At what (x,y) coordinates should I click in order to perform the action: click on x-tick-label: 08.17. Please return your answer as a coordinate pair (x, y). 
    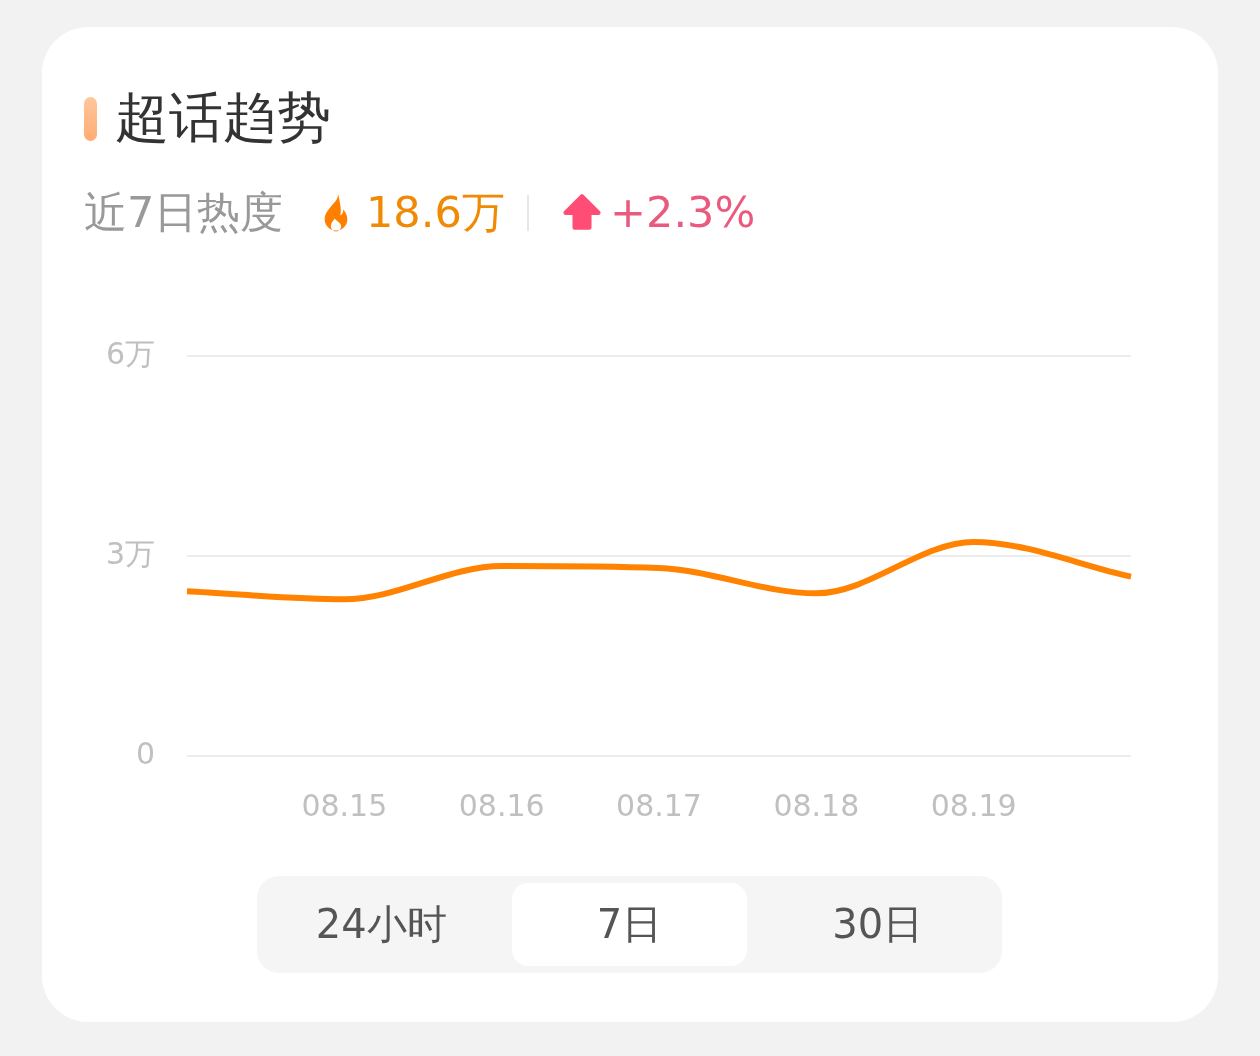
    Looking at the image, I should click on (659, 805).